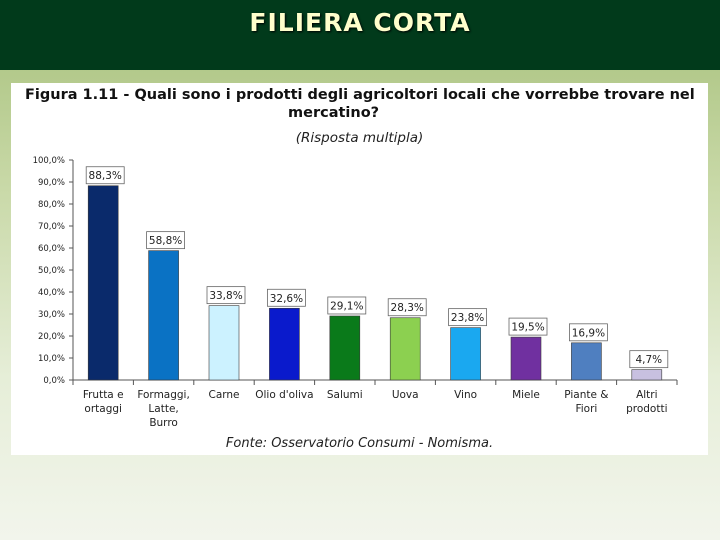  Describe the element at coordinates (345, 395) in the screenshot. I see `category-label: Salumi` at that location.